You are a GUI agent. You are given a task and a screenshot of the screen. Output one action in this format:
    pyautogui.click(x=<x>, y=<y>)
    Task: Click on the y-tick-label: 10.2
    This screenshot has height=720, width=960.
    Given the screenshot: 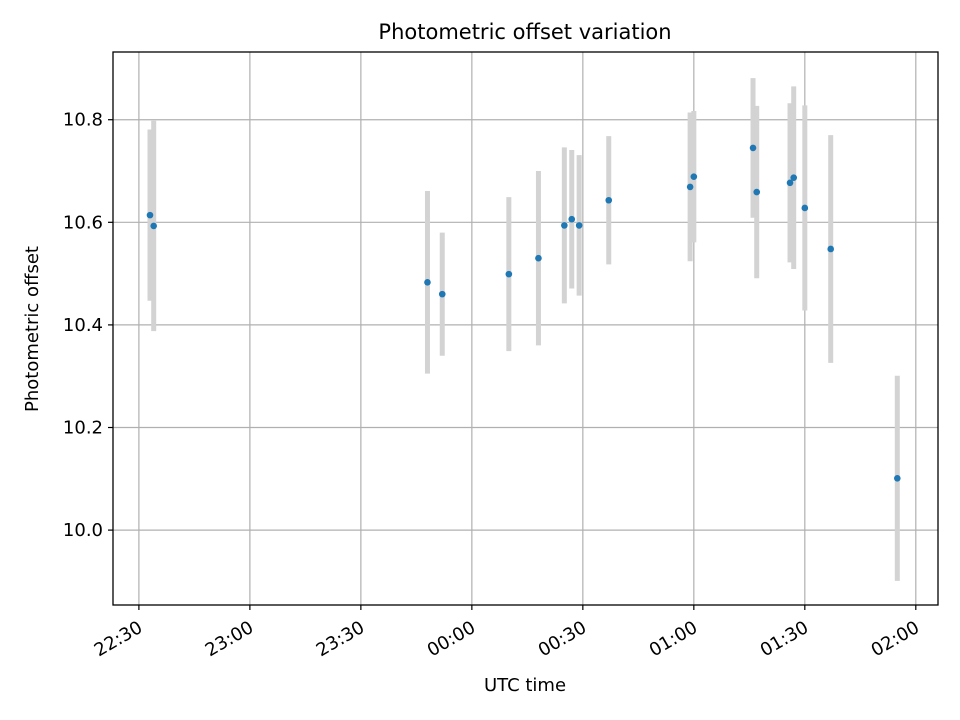 What is the action you would take?
    pyautogui.click(x=83, y=428)
    